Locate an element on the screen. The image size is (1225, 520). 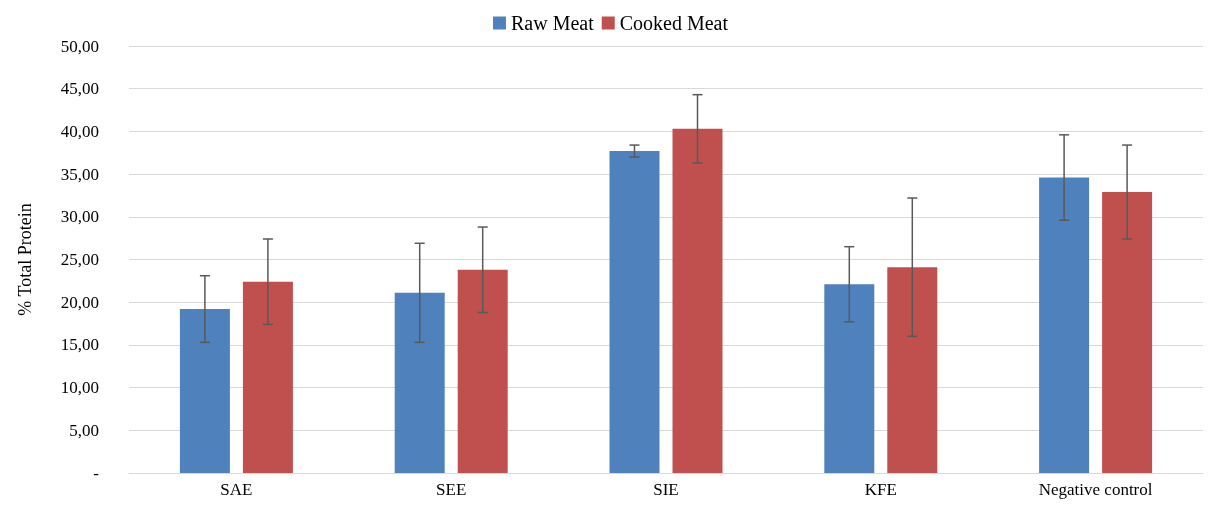
x-tick-label: KFE is located at coordinates (880, 489).